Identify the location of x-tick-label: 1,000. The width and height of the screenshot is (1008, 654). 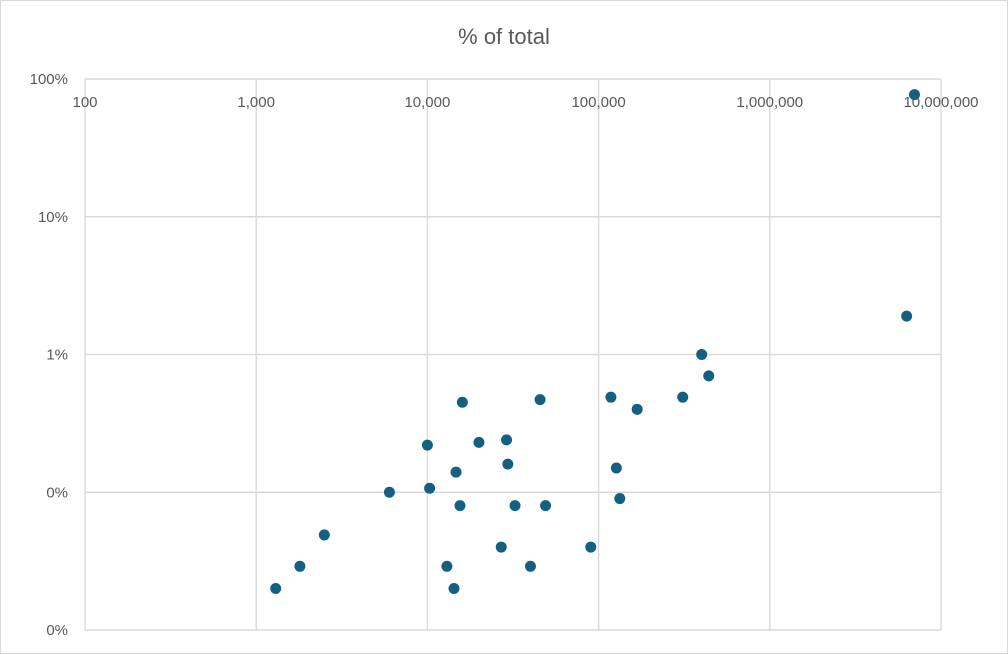
(256, 102).